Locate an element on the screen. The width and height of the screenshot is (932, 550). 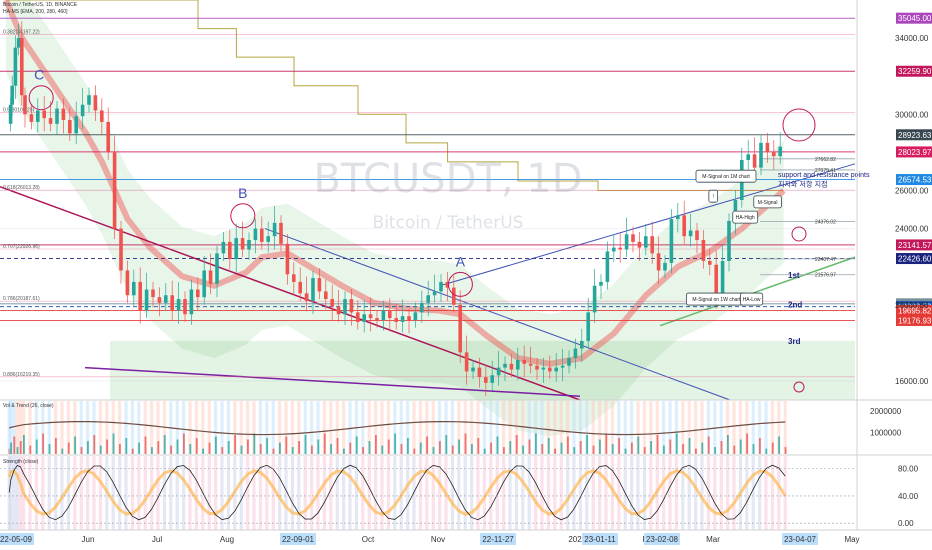
volume-tick: 2000000 is located at coordinates (886, 411).